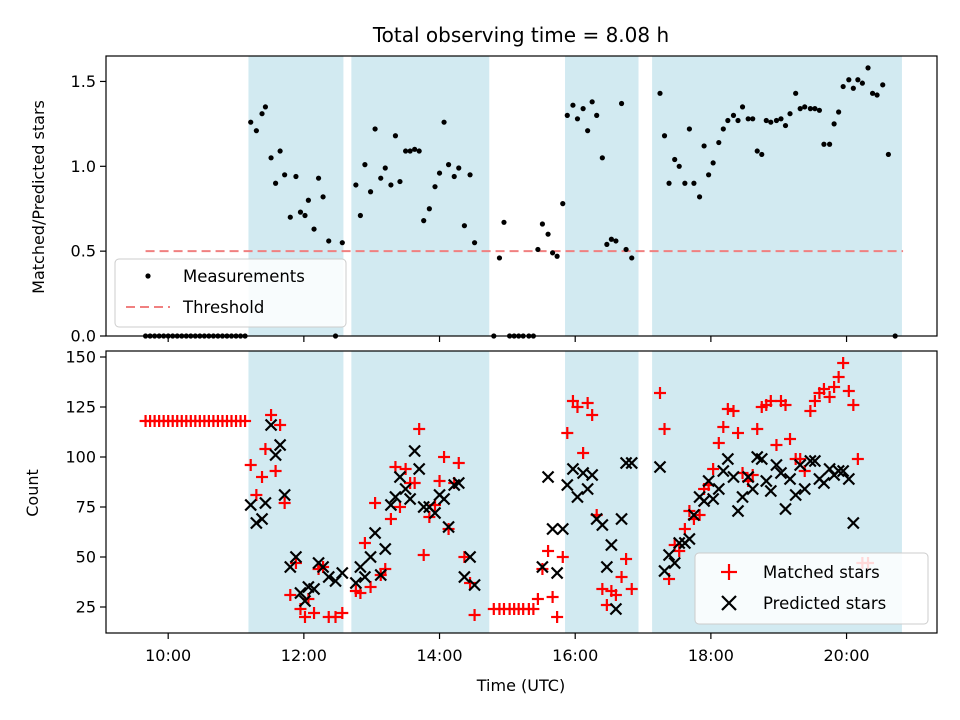  Describe the element at coordinates (88, 209) in the screenshot. I see `top-y-axis: 0.0 0.5 1.0 1.5` at that location.